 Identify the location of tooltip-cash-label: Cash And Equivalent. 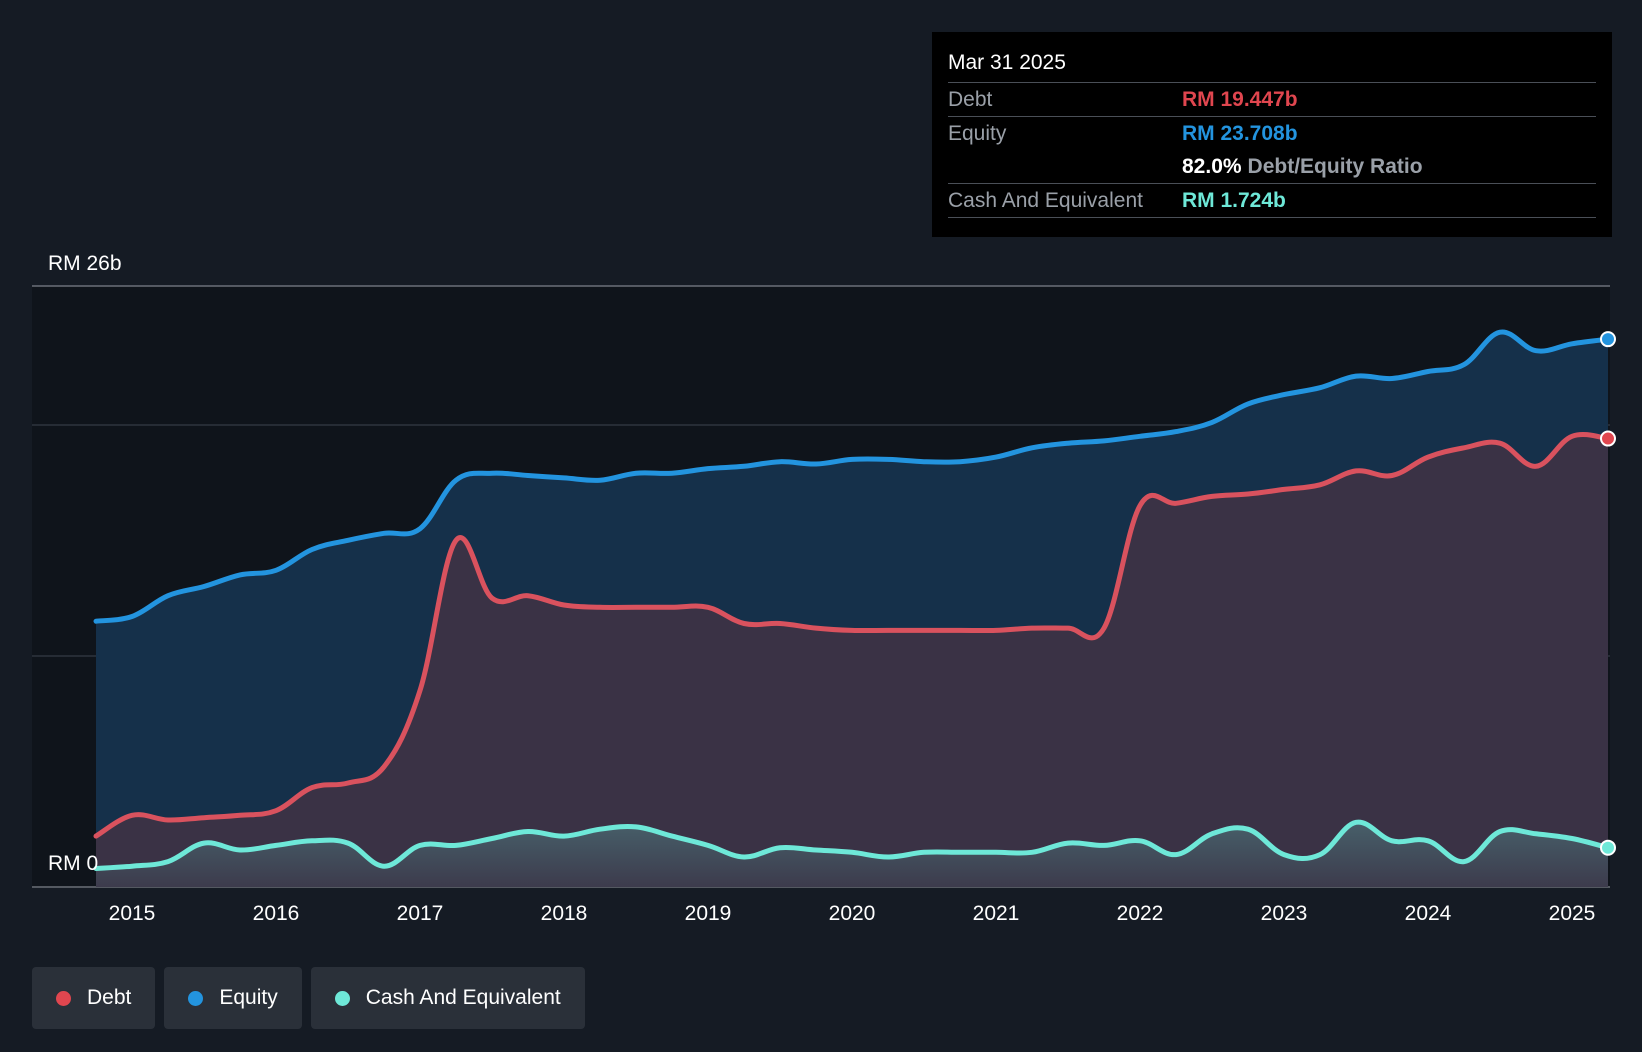
(1045, 200).